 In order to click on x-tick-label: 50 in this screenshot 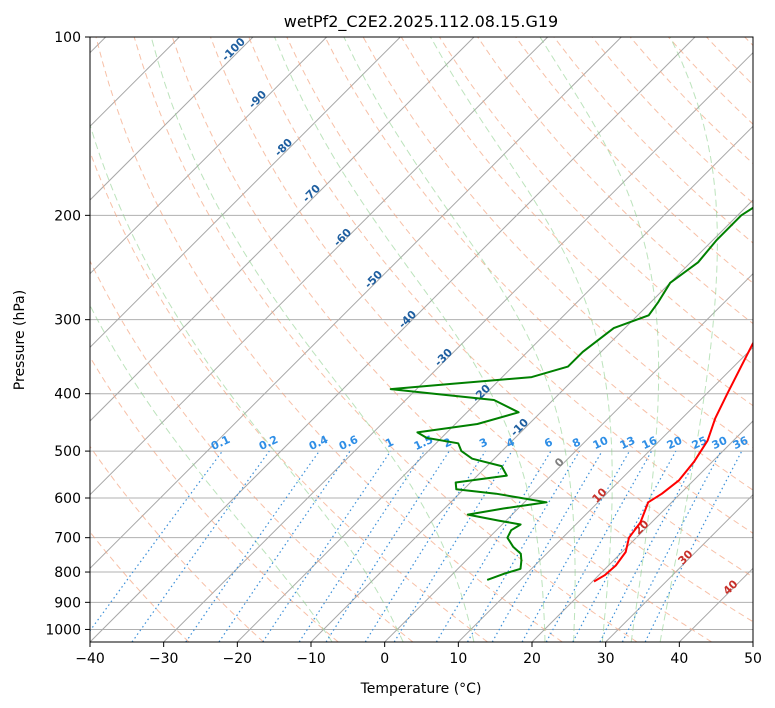, I will do `click(753, 659)`.